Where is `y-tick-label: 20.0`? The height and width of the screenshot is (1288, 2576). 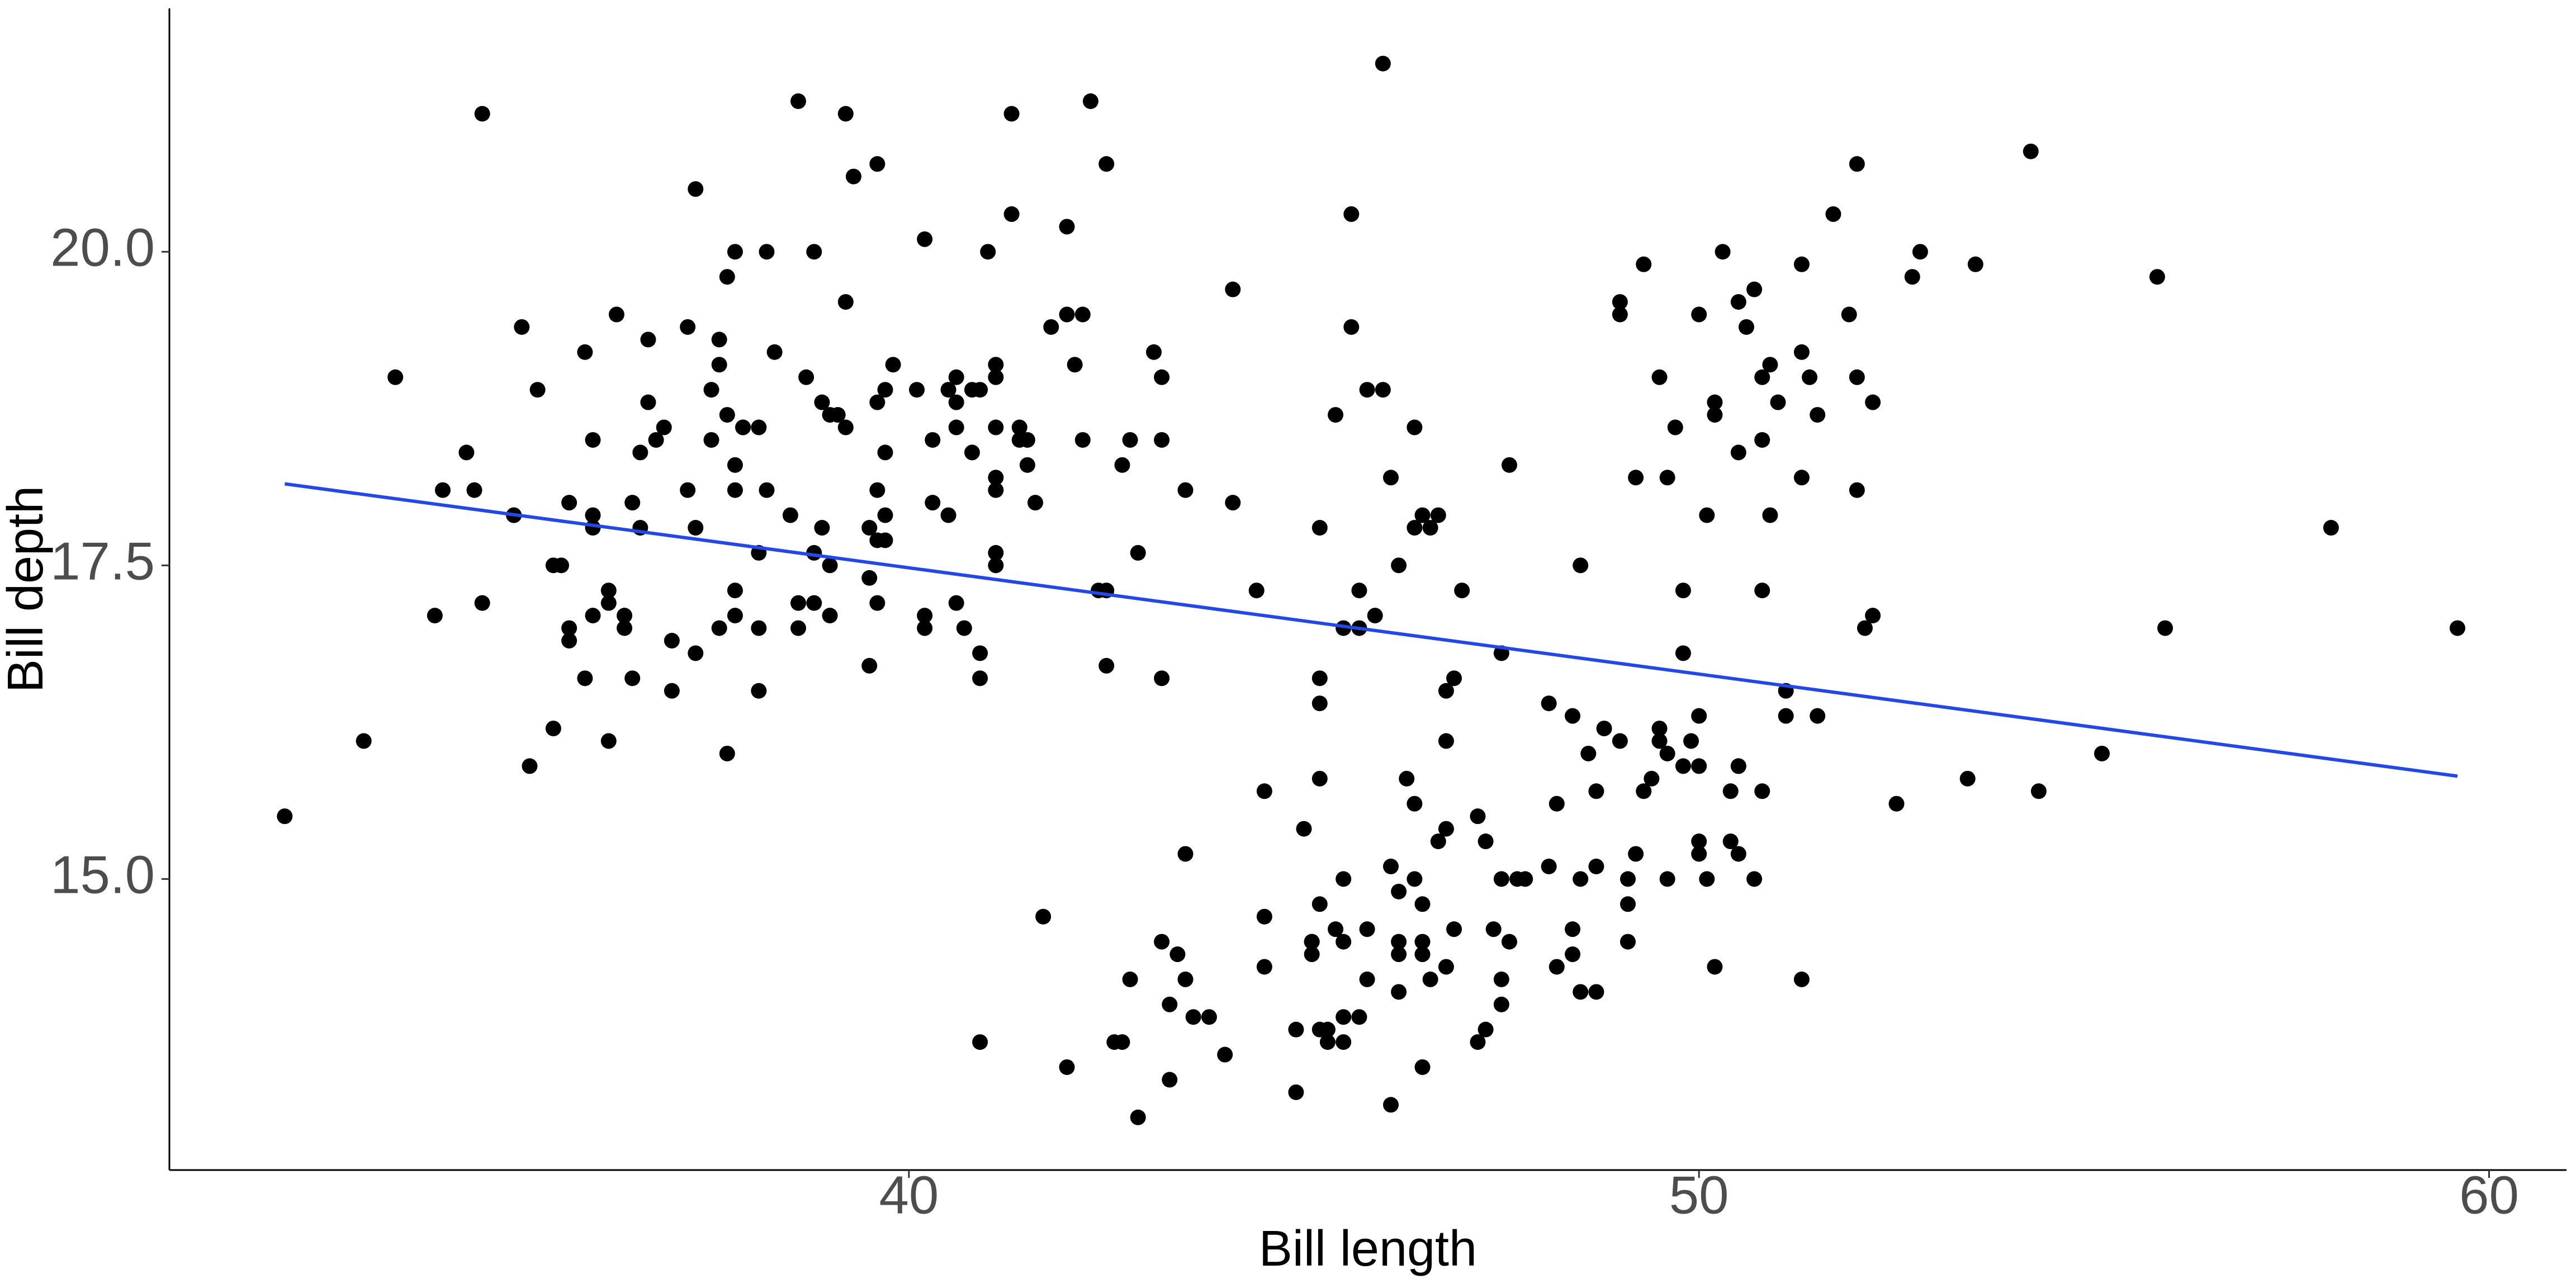
y-tick-label: 20.0 is located at coordinates (102, 248).